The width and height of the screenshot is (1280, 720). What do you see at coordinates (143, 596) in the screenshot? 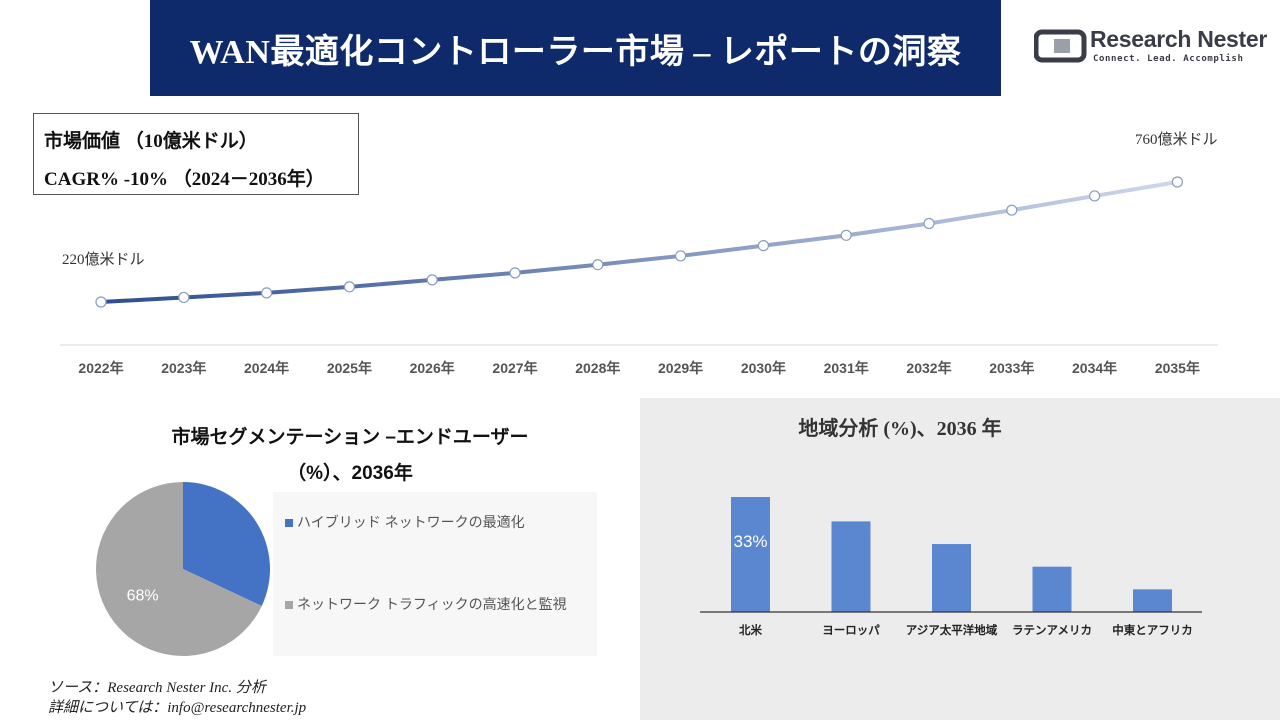
I see `pie-data-label: 68%` at bounding box center [143, 596].